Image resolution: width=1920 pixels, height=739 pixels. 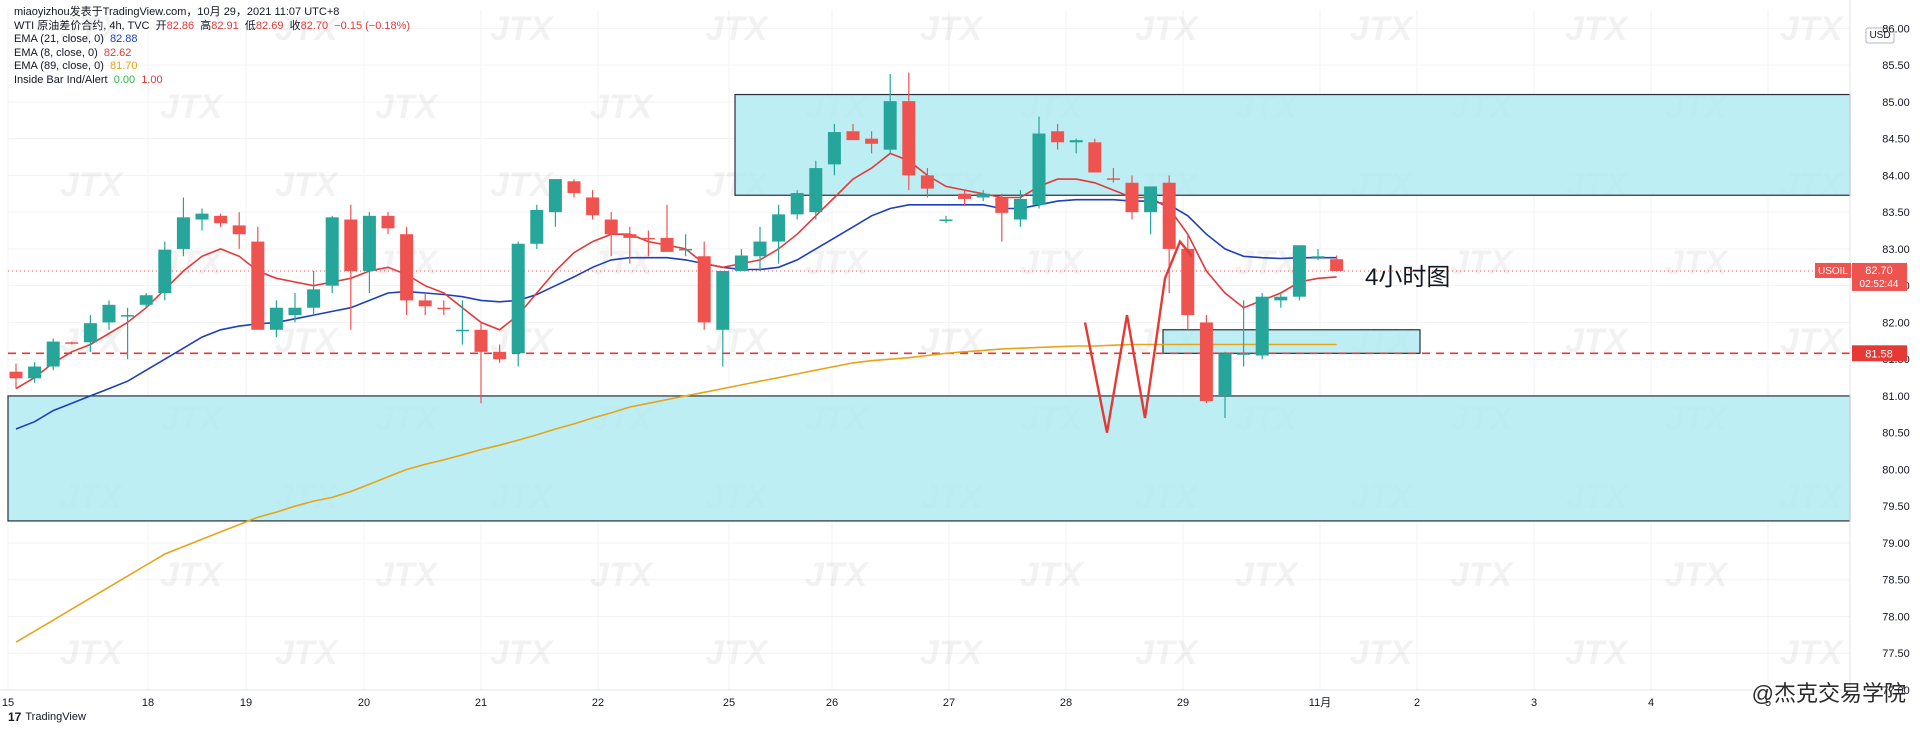 I want to click on ema21-value: 82.88, so click(x=124, y=39).